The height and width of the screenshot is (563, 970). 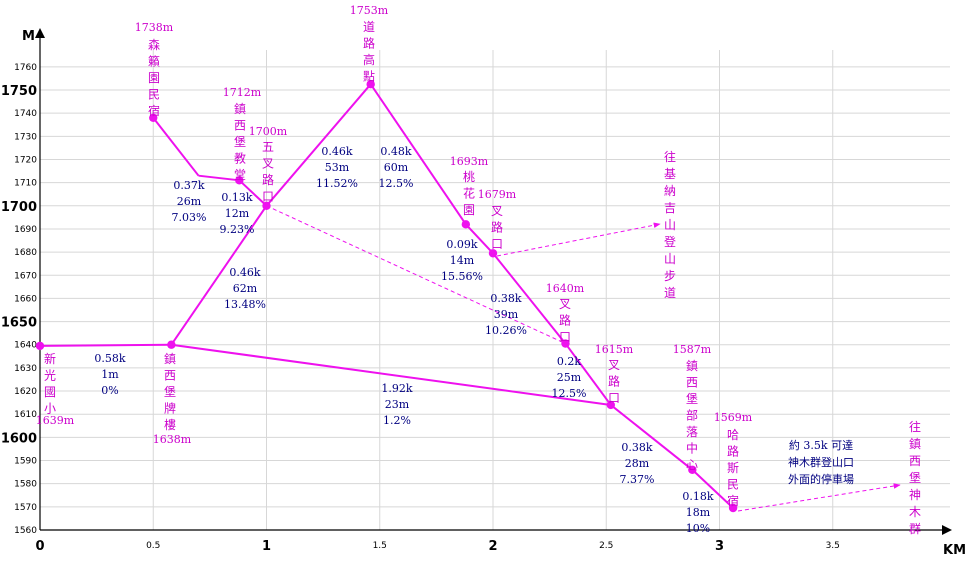 I want to click on y-tick-label: 1660, so click(x=25, y=299).